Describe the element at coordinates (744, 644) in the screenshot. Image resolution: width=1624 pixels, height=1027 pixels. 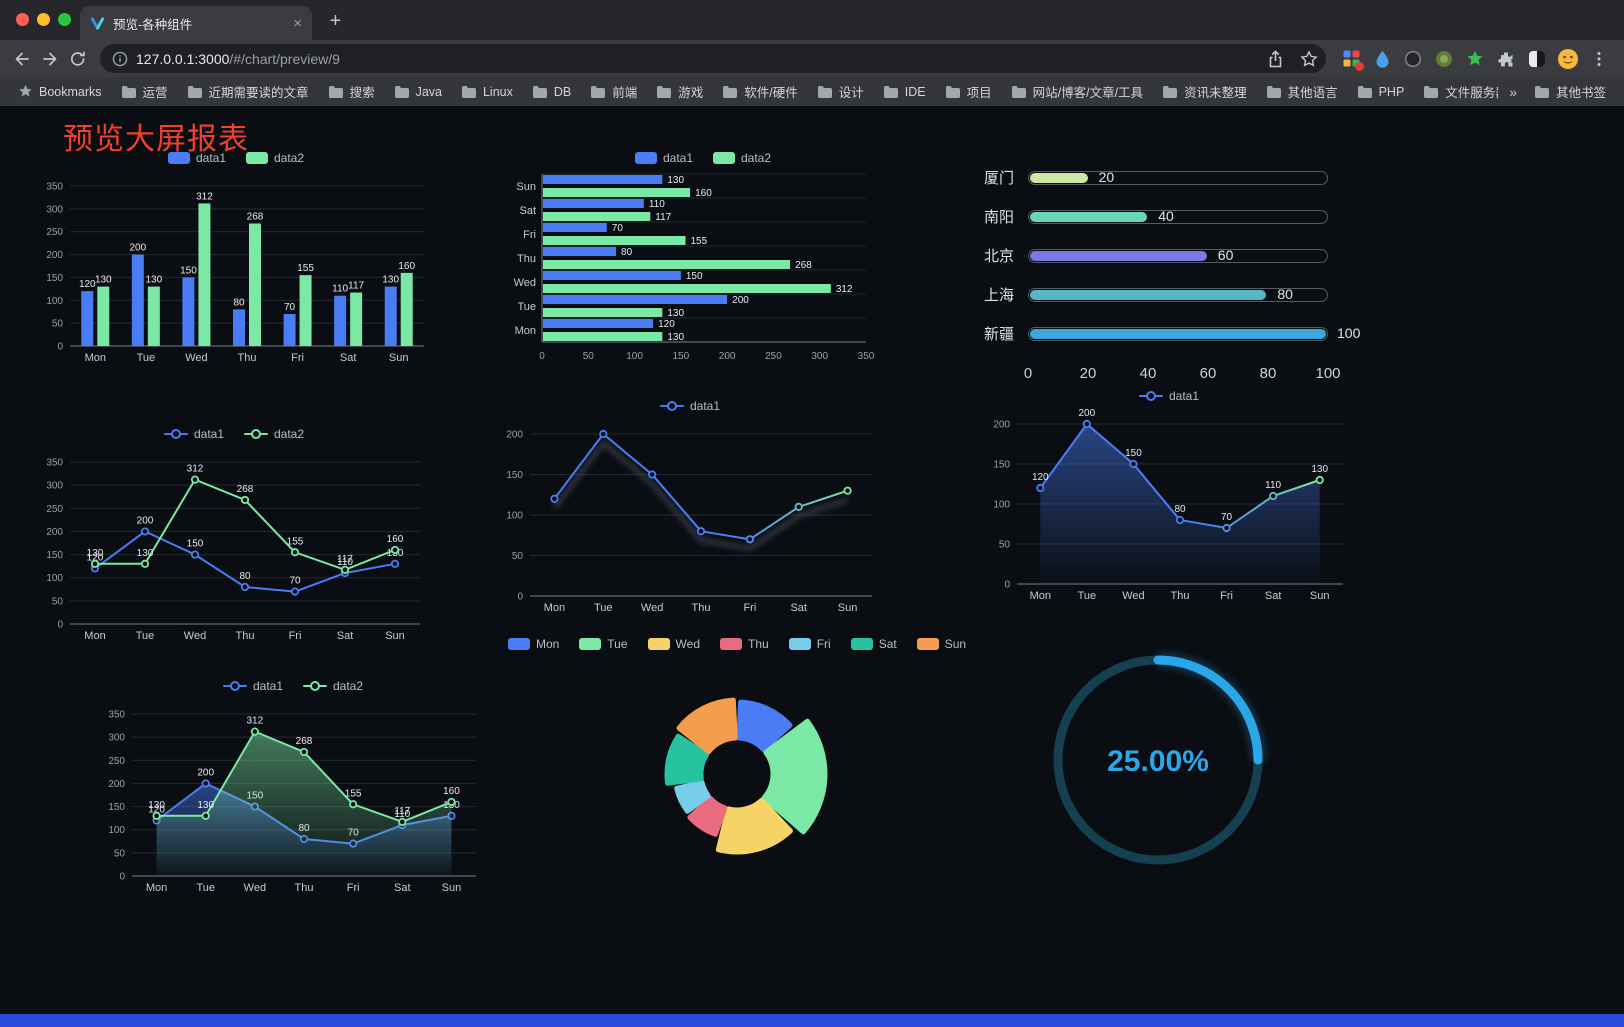
I see `legend-item-Thu: Thu` at that location.